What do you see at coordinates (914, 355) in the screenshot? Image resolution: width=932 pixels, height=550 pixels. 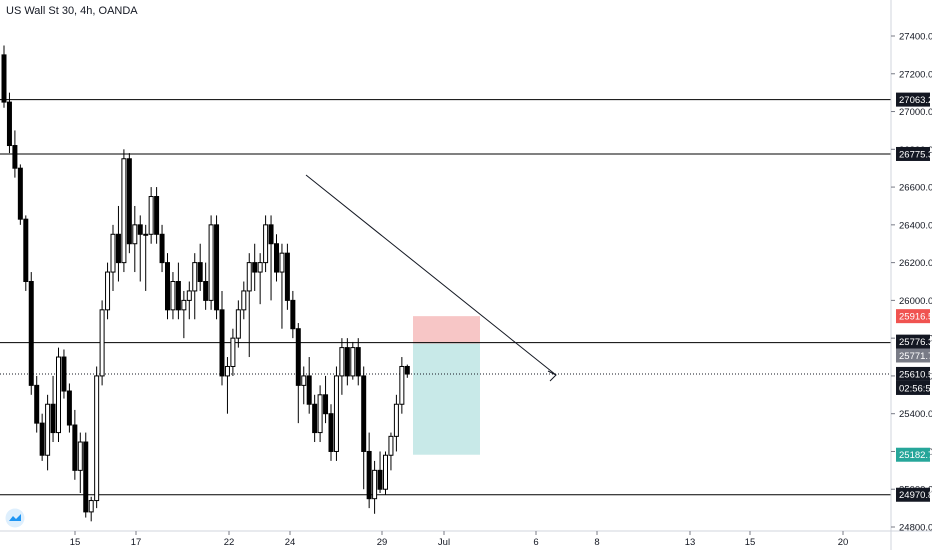 I see `entry-price-tag: 25771.7` at bounding box center [914, 355].